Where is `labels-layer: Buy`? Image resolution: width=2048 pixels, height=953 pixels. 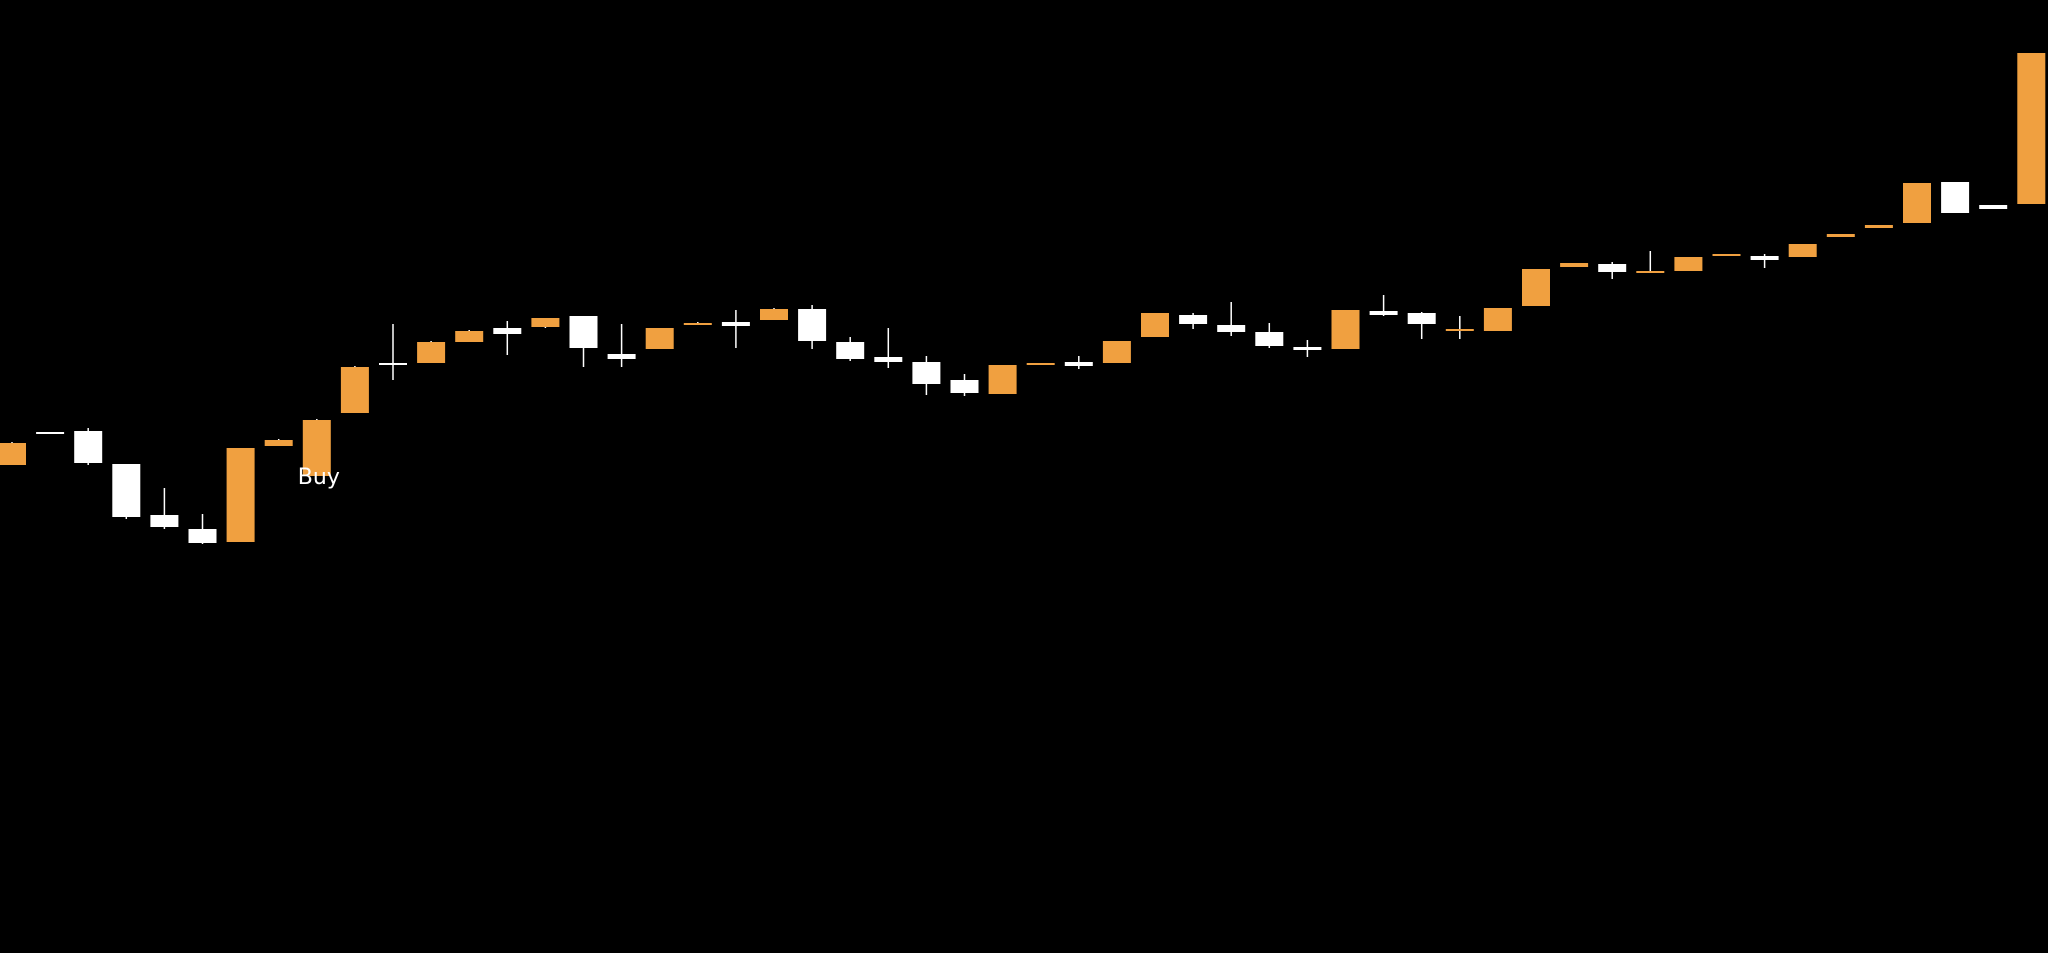
labels-layer: Buy is located at coordinates (319, 477).